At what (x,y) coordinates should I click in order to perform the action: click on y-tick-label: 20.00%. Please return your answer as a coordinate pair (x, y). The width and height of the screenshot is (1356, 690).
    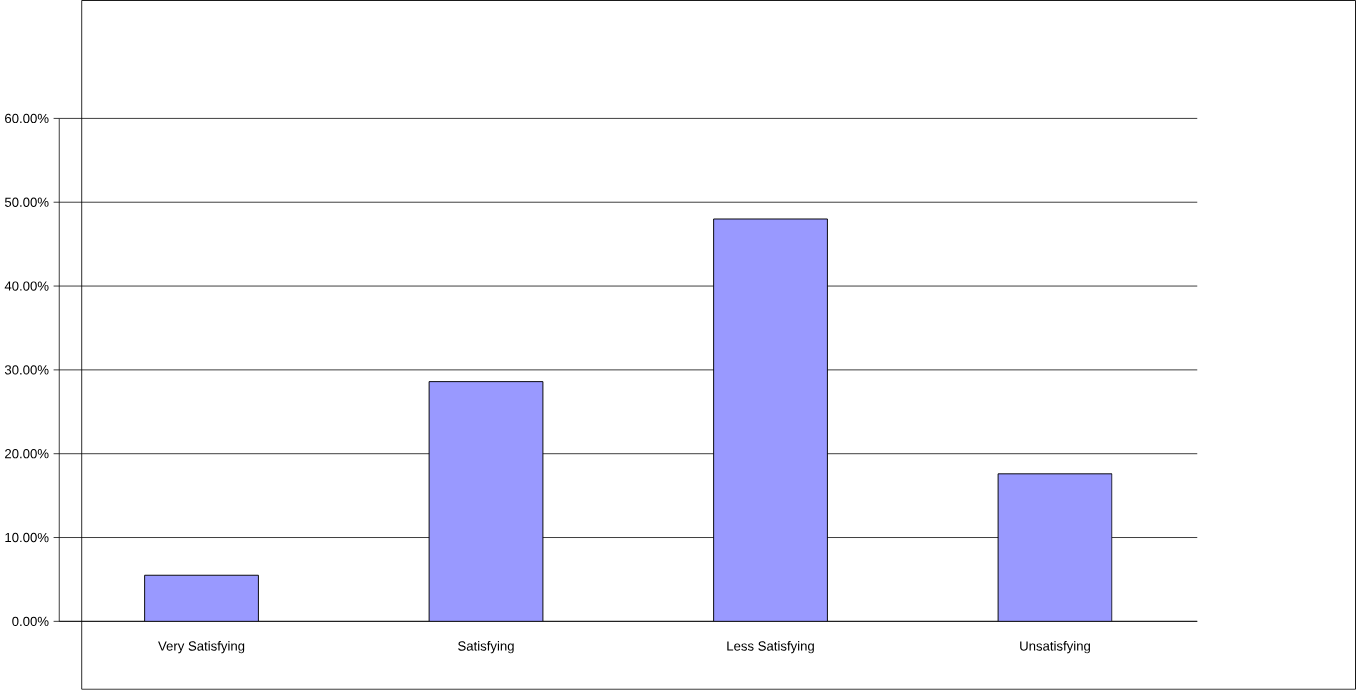
    Looking at the image, I should click on (27, 454).